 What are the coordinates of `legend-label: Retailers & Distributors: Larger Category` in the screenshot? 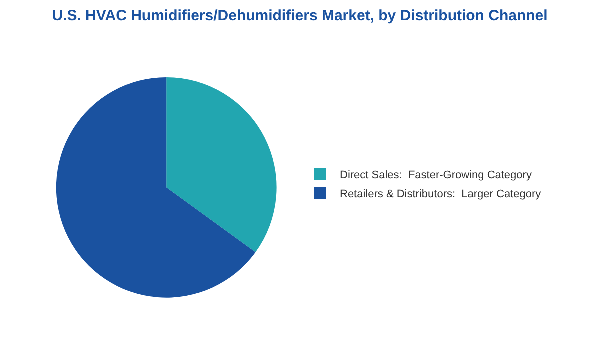 It's located at (441, 194).